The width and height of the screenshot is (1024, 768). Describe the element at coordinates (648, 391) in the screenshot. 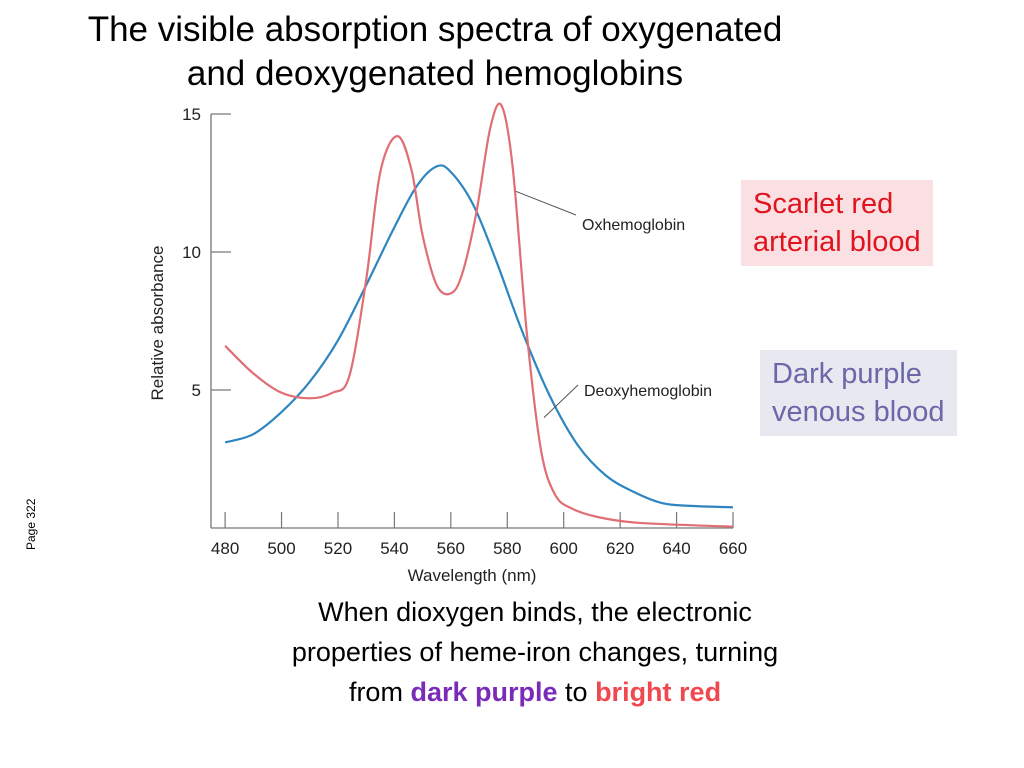

I see `deoxyhemoglobin-label: Deoxyhemoglobin` at that location.